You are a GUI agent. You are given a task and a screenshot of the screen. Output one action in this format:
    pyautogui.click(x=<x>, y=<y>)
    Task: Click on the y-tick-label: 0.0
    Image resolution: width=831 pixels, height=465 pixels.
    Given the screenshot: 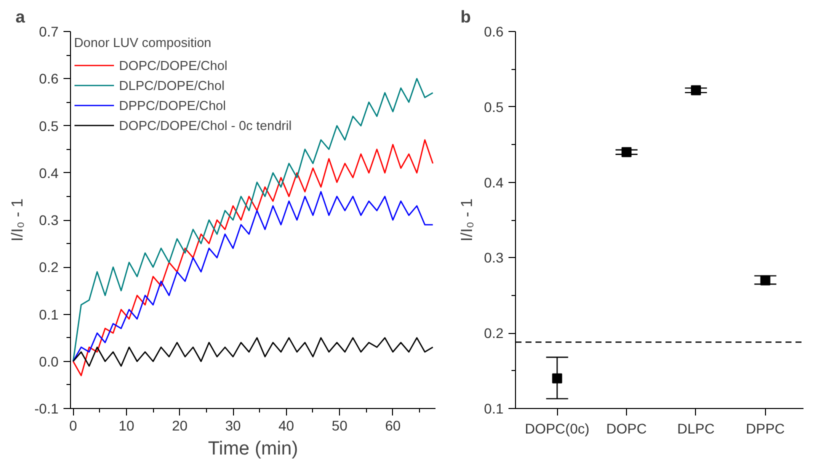 What is the action you would take?
    pyautogui.click(x=49, y=361)
    